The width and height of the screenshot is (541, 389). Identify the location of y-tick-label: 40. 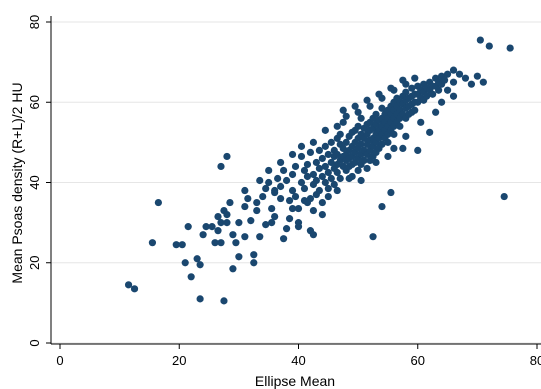
(34, 182).